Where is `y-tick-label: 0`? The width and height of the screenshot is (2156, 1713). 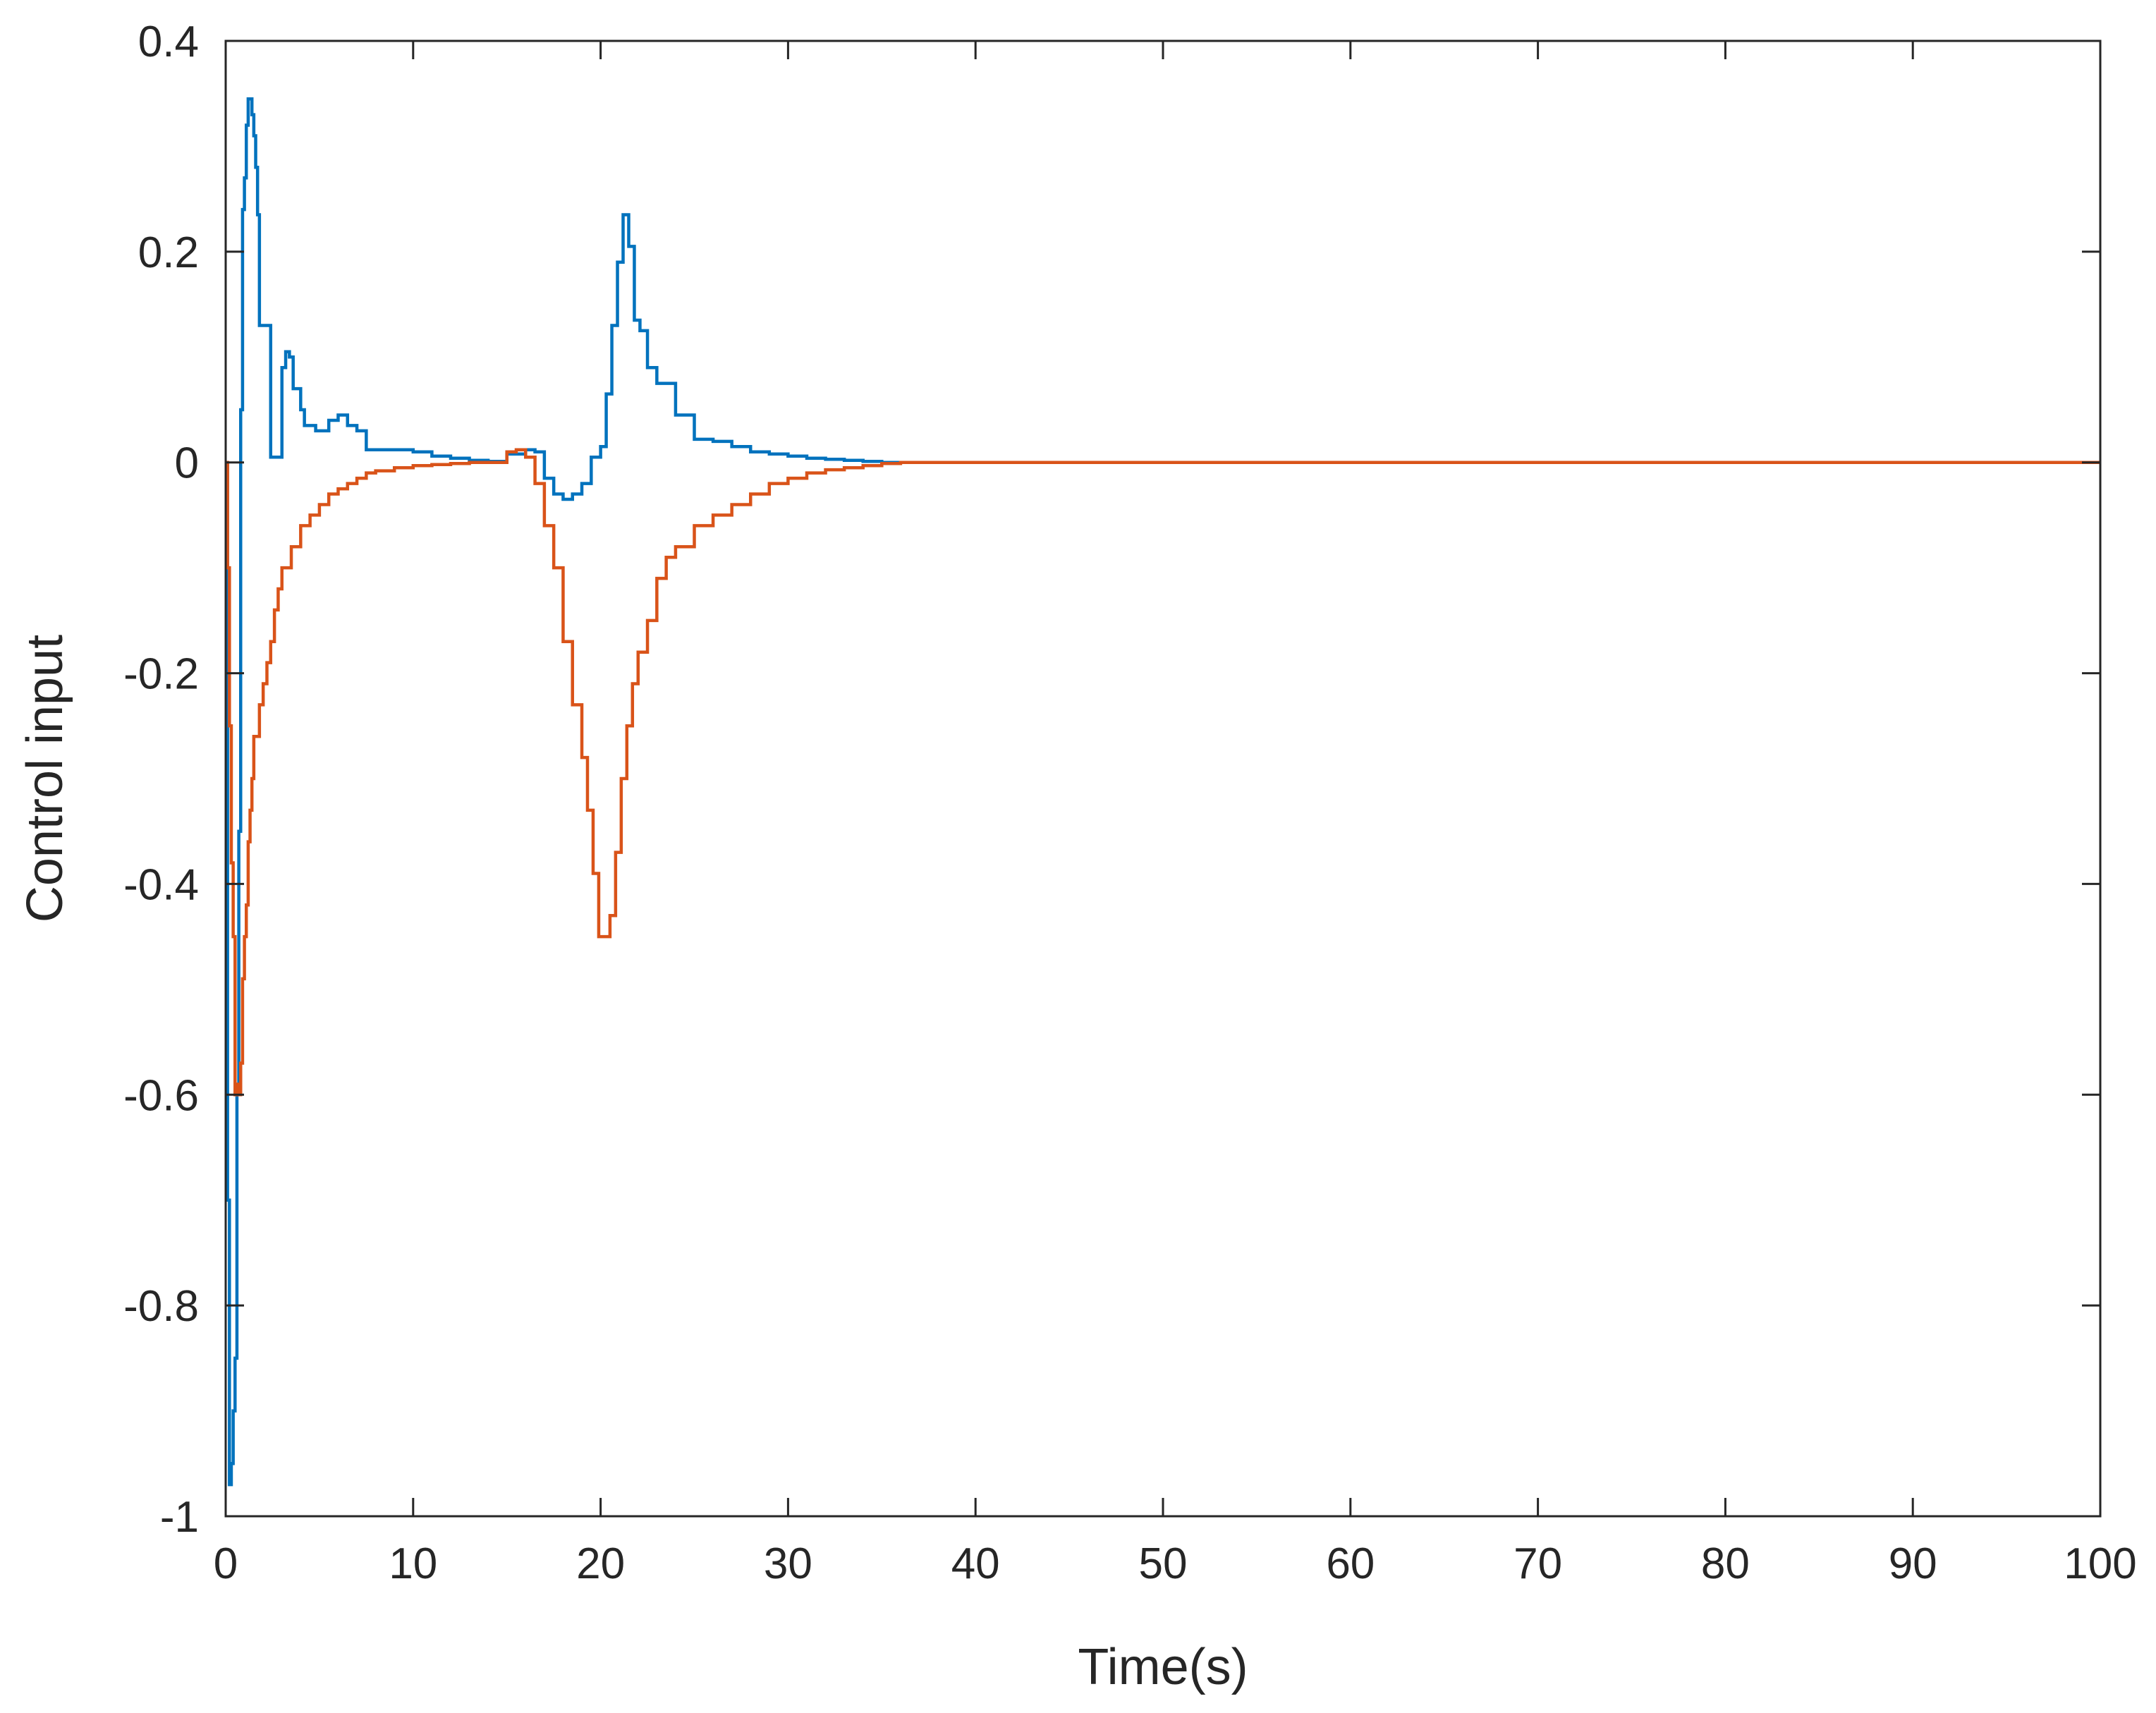
y-tick-label: 0 is located at coordinates (187, 463).